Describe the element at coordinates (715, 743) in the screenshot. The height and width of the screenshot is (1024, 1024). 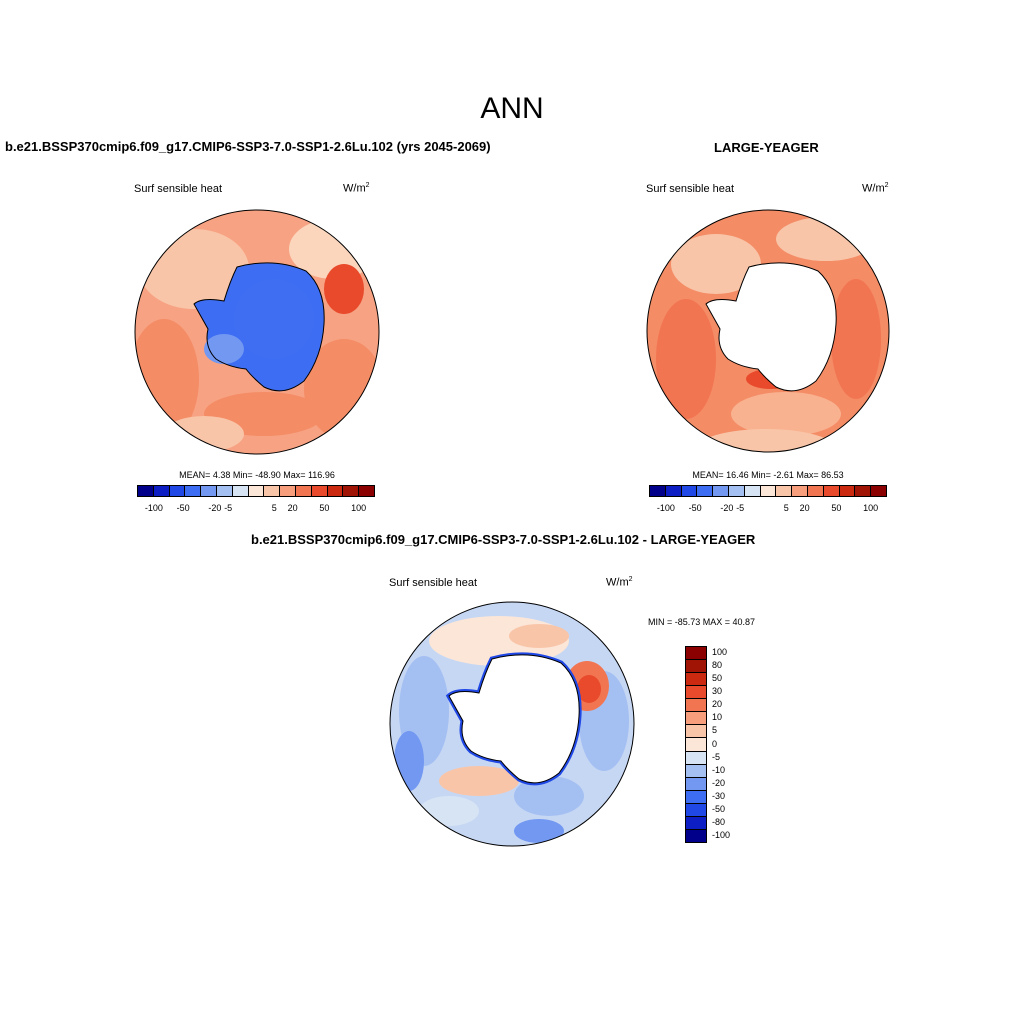
I see `colorbar-tick-label: 0` at that location.